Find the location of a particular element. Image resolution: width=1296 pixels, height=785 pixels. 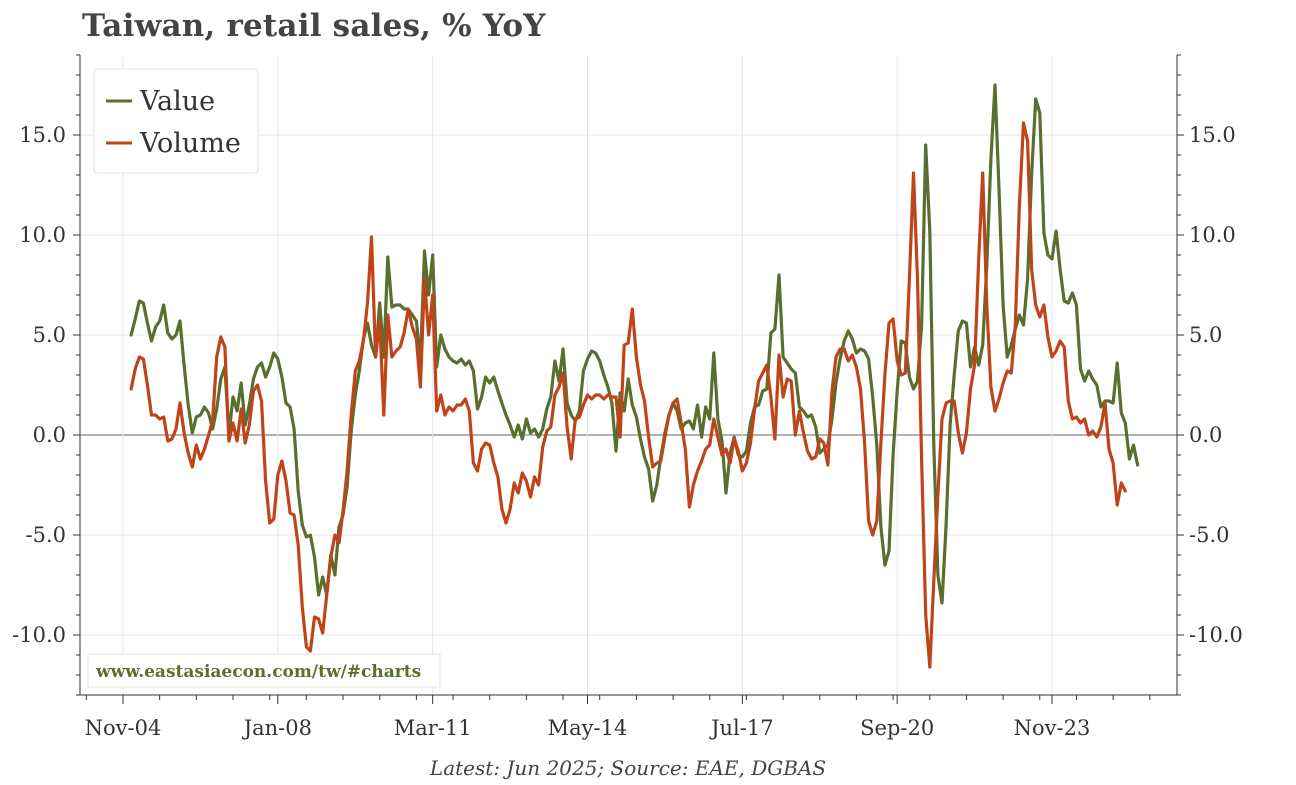

x-tick-label: May-14 is located at coordinates (588, 728).